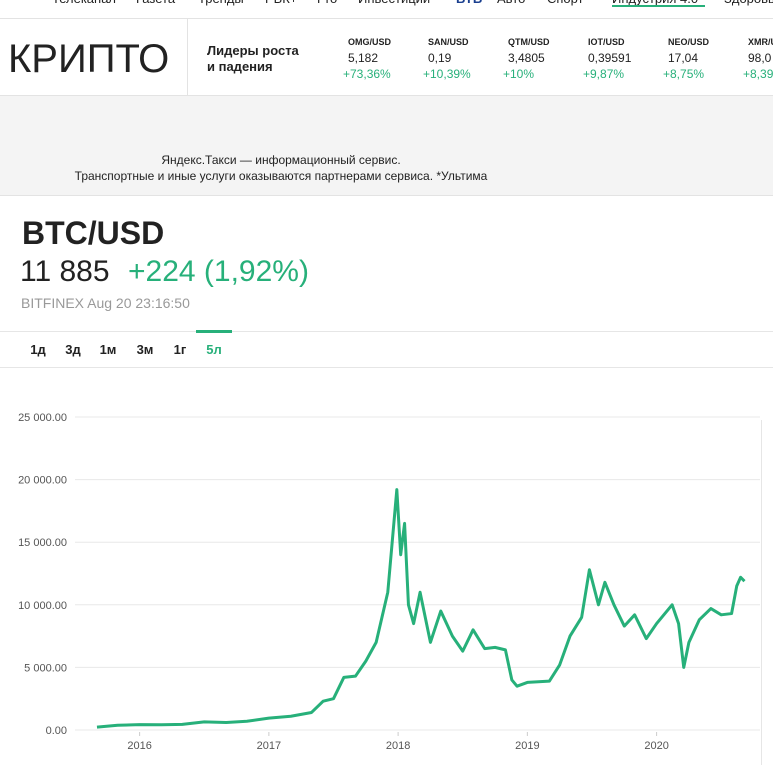 The height and width of the screenshot is (765, 773). Describe the element at coordinates (45, 668) in the screenshot. I see `y-tick-label: 5 000.00` at that location.